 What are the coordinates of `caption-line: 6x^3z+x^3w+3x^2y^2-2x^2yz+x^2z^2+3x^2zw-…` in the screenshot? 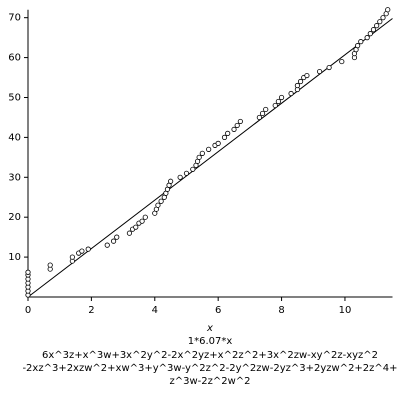 It's located at (210, 355).